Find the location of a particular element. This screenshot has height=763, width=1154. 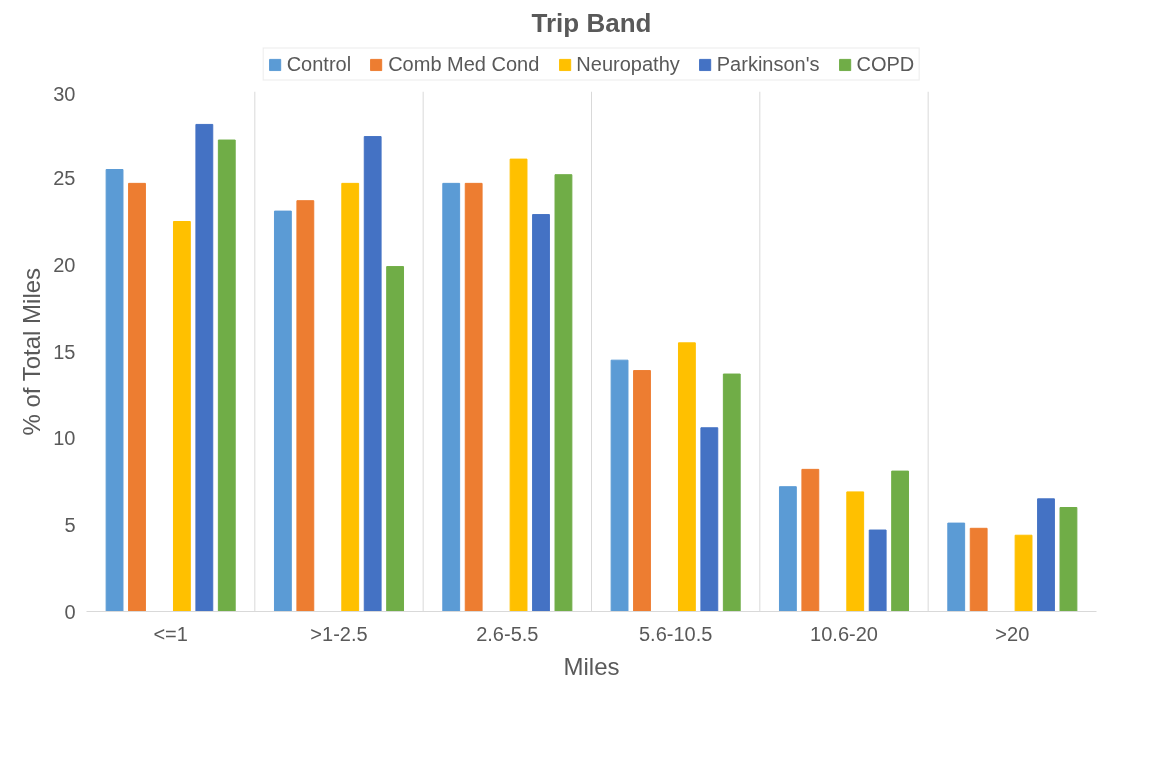

y-tick-label: 10 is located at coordinates (64, 438).